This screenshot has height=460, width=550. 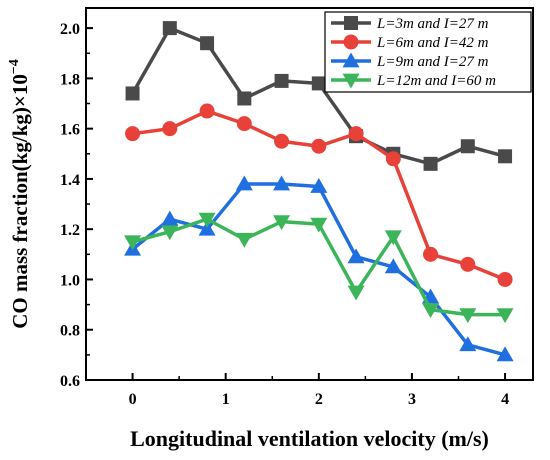 What do you see at coordinates (309, 438) in the screenshot?
I see `x-axis-title: Longitudinal ventilation velocity (m/s)` at bounding box center [309, 438].